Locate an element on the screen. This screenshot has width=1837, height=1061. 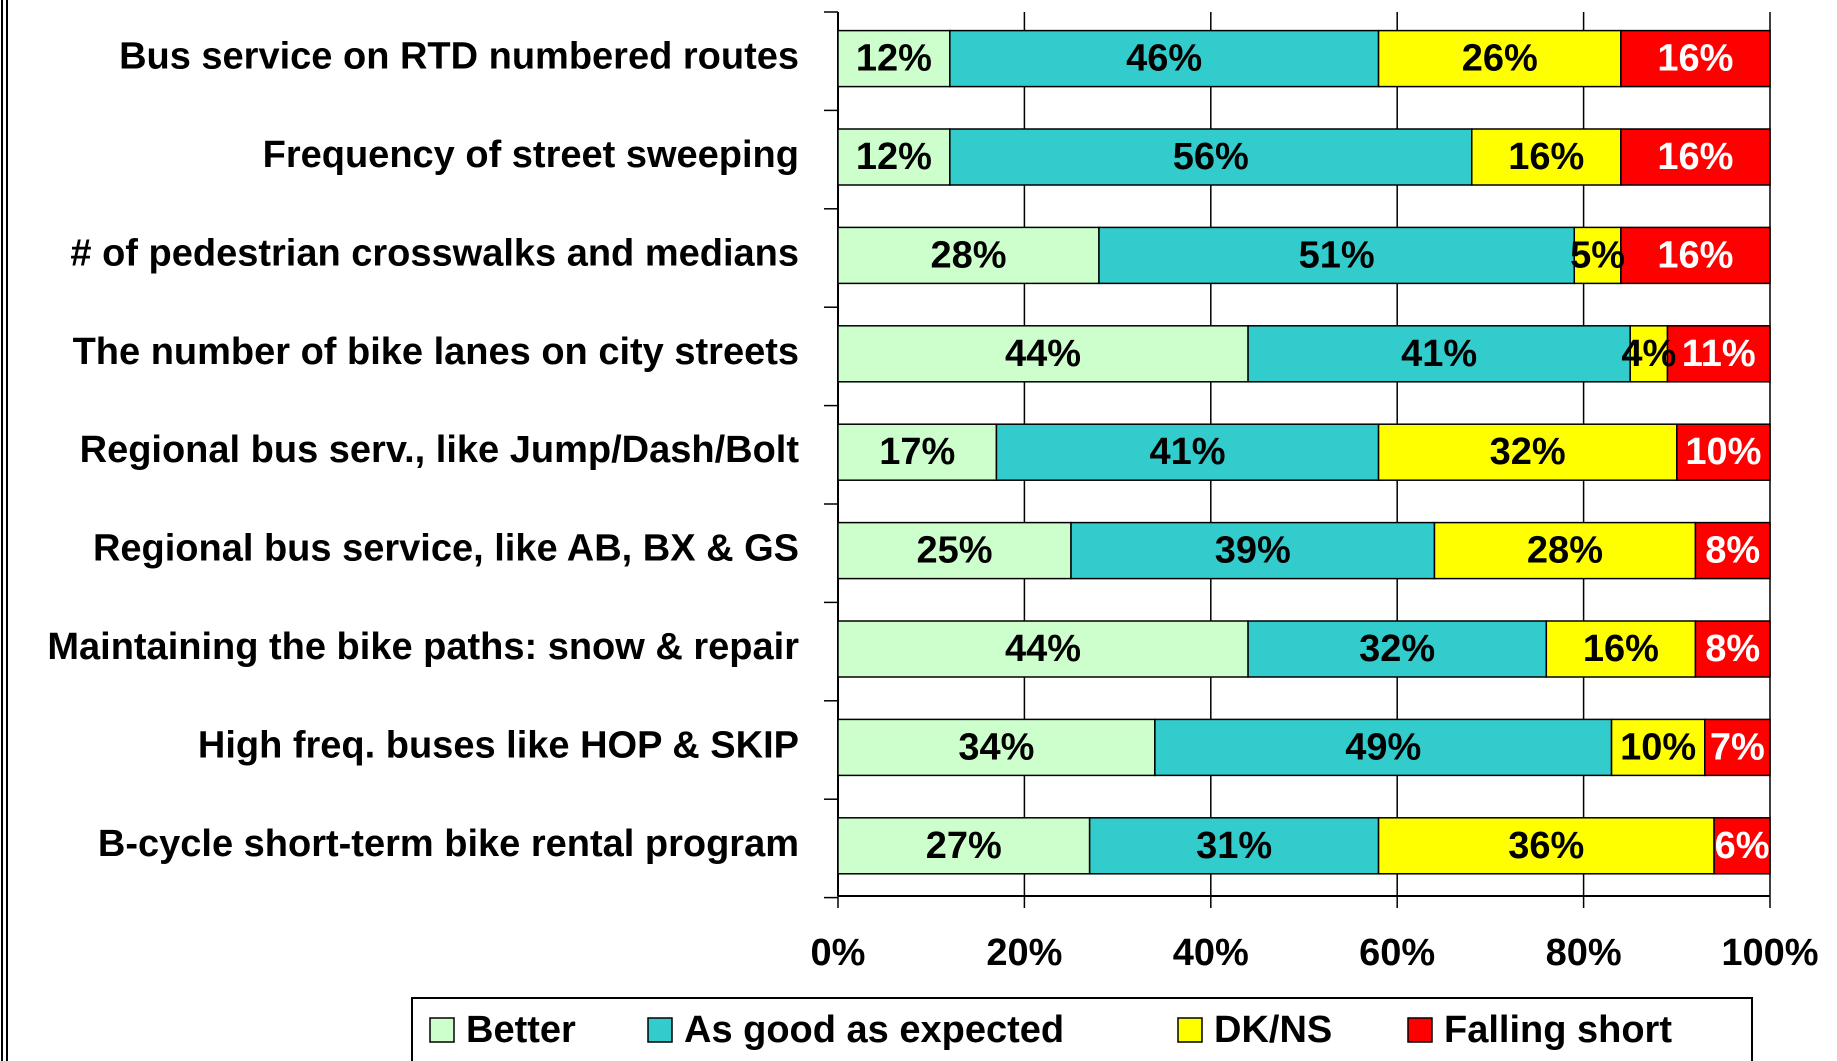
y-tick-label: # of pedestrian crosswalks and medians is located at coordinates (434, 253).